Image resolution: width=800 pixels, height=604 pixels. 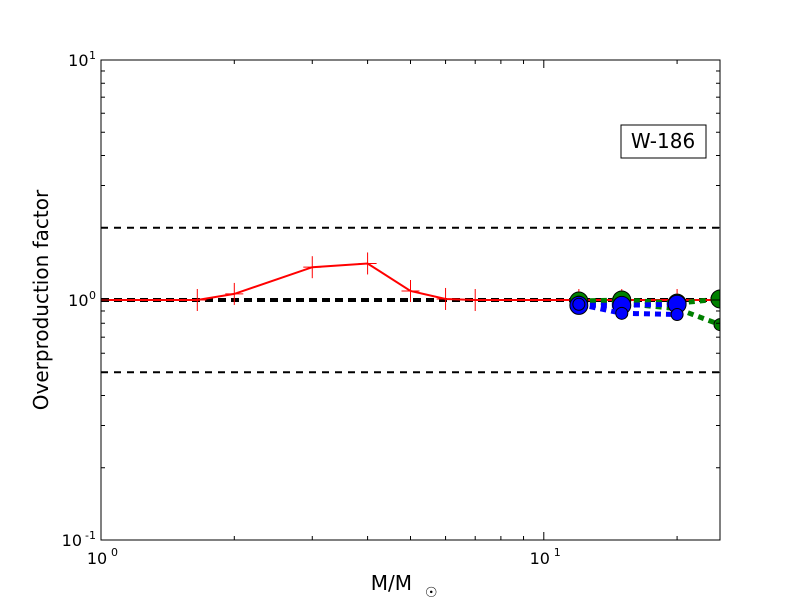 What do you see at coordinates (557, 552) in the screenshot?
I see `x-tick-label-exp-1: 1` at bounding box center [557, 552].